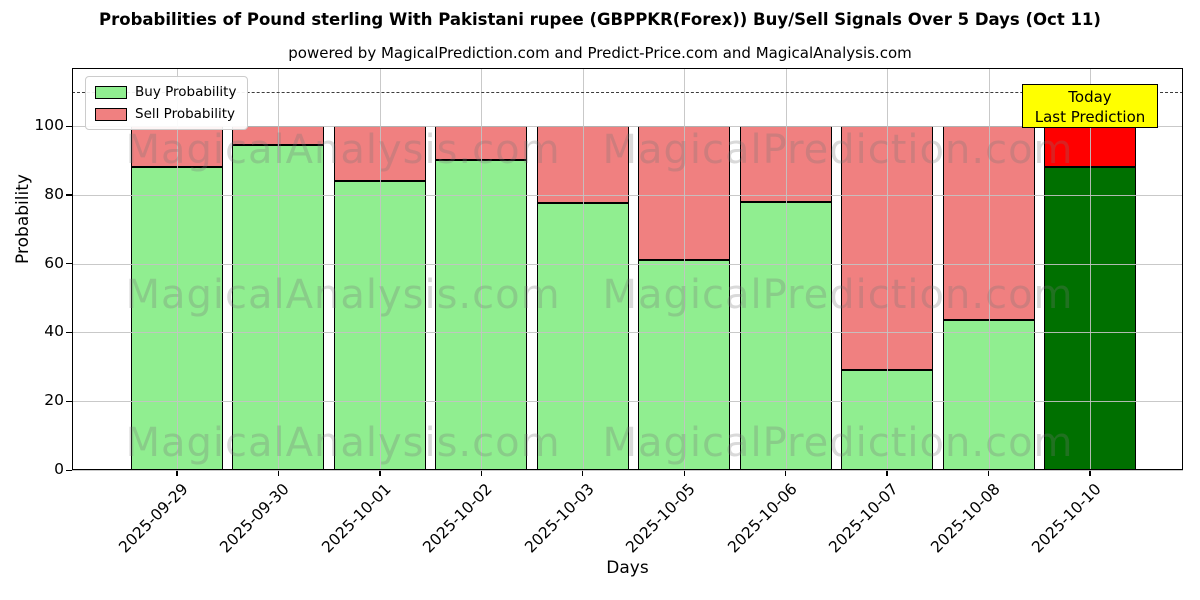 Image resolution: width=1200 pixels, height=600 pixels. Describe the element at coordinates (54, 193) in the screenshot. I see `y-tick-label: 80` at that location.